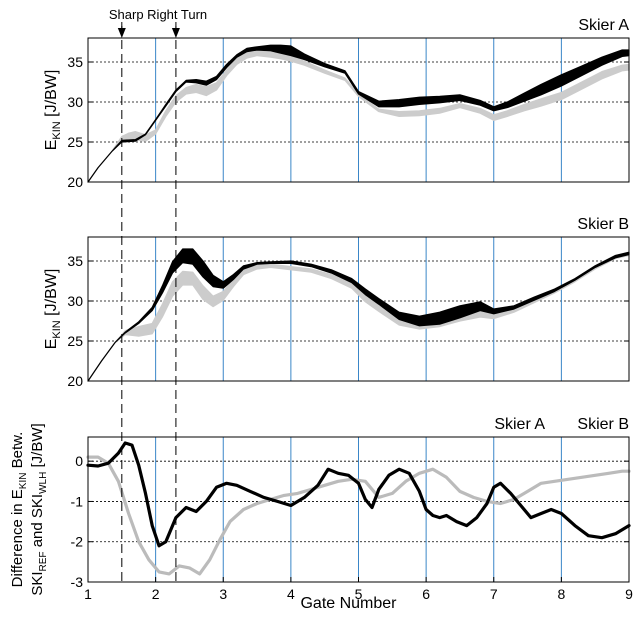 The image size is (633, 621). Describe the element at coordinates (603, 424) in the screenshot. I see `legend-entry: Skier B` at that location.